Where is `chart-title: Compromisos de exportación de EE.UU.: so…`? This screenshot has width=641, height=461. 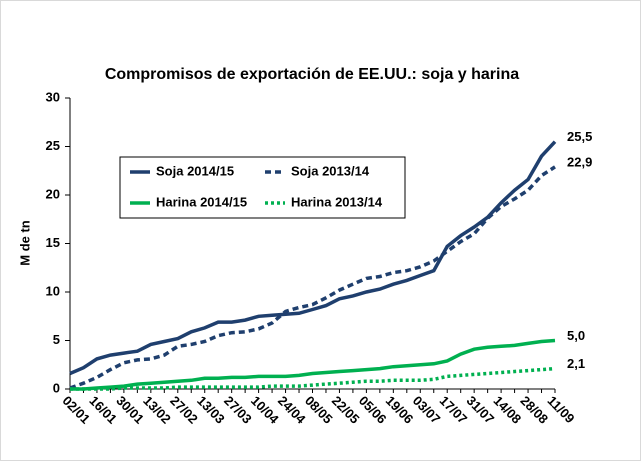 chart-title: Compromisos de exportación de EE.UU.: so… is located at coordinates (312, 74).